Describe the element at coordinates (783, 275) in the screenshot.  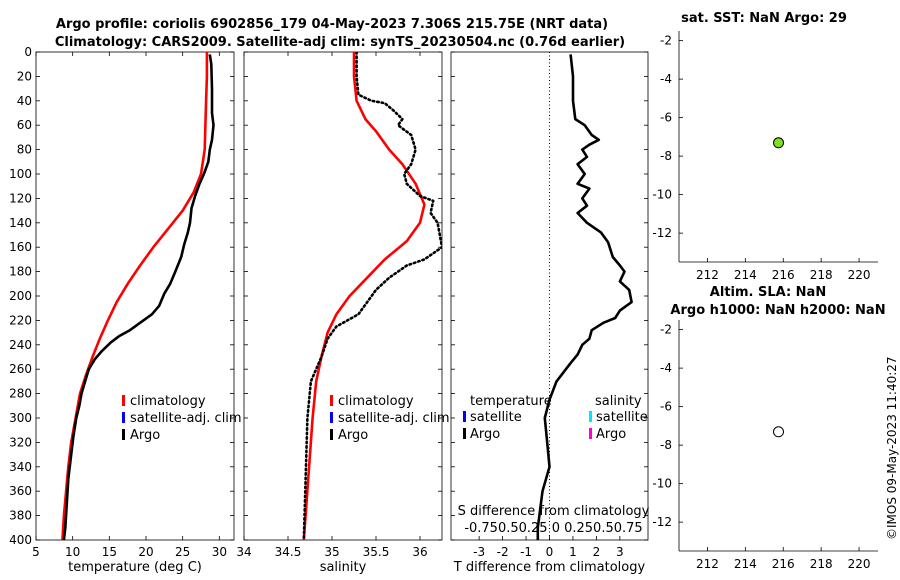
I see `sst_map-xtick-label: 216` at that location.